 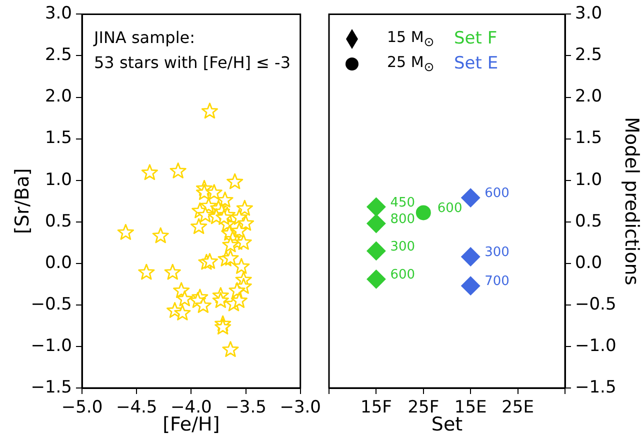 I want to click on x-tick-label: −5.0, so click(x=82, y=408).